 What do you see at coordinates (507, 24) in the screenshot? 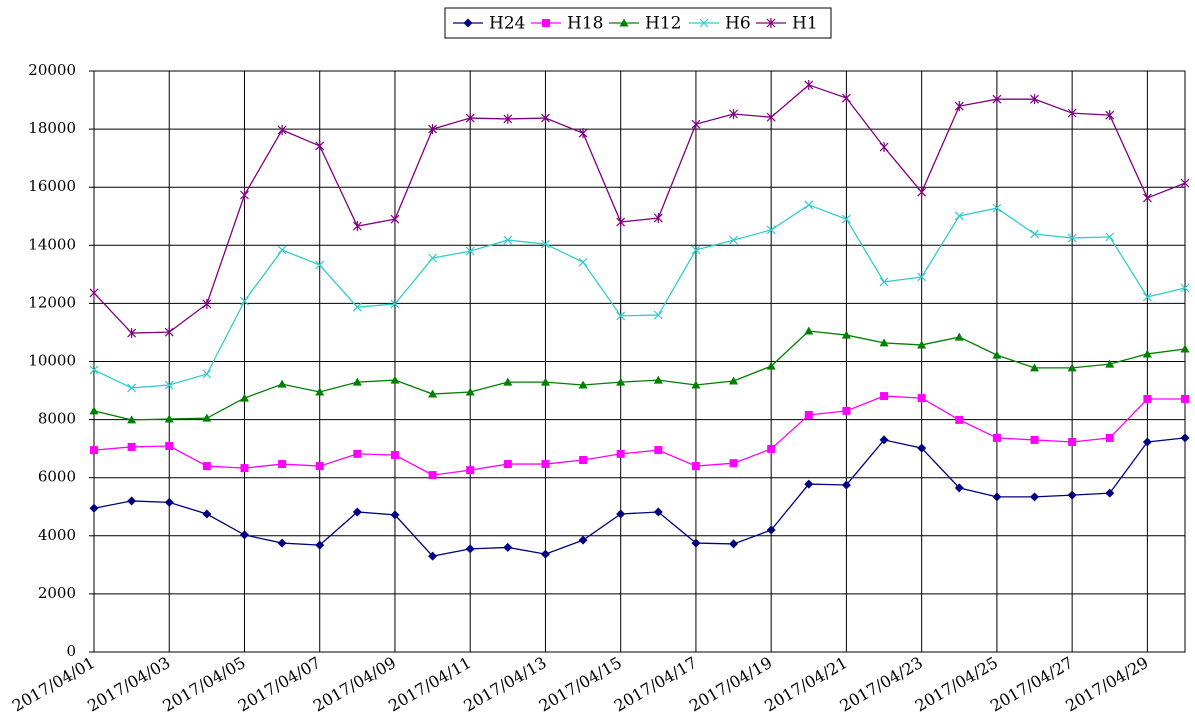
I see `legend-label: H24` at bounding box center [507, 24].